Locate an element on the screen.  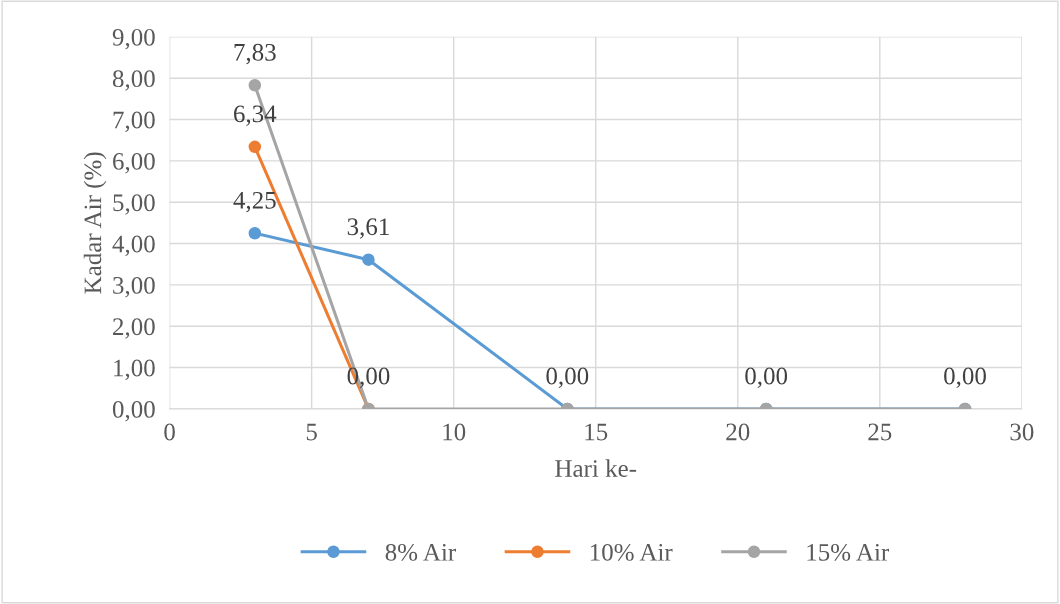
y-tick-label: 2,00 is located at coordinates (134, 328).